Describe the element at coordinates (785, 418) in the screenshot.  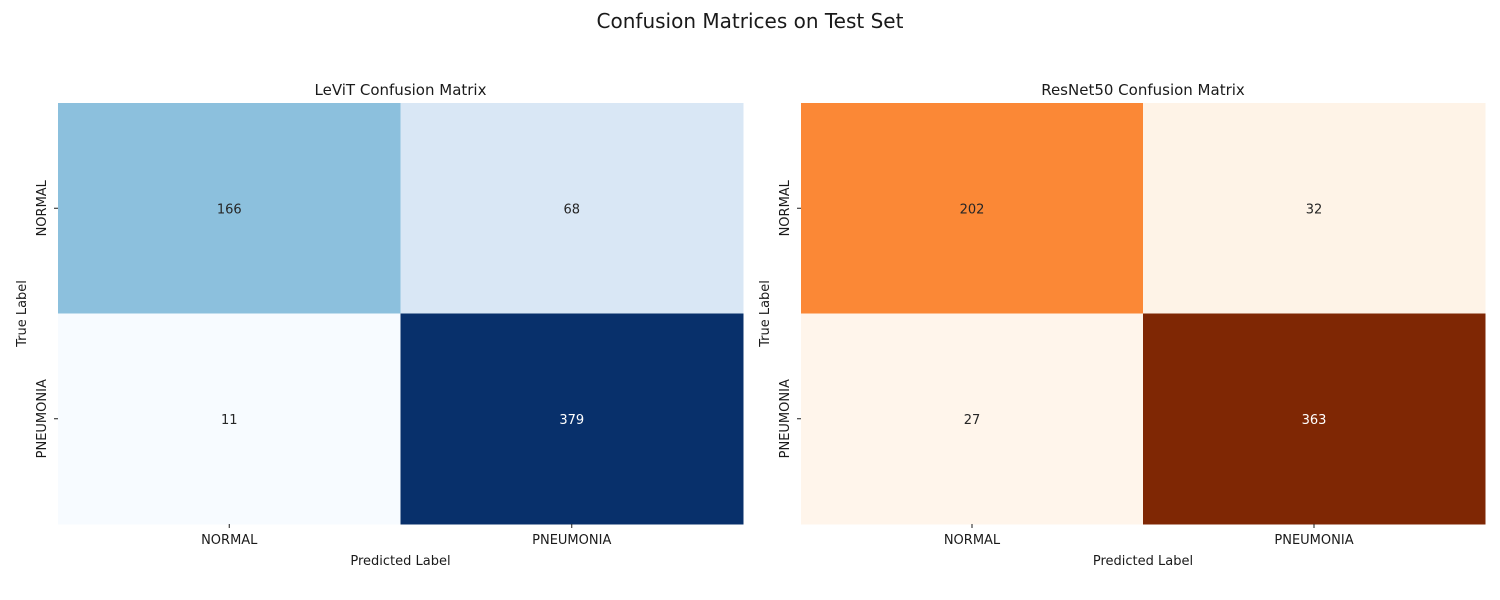
I see `resnet50-y-tick-label-1: PNEUMONIA` at that location.